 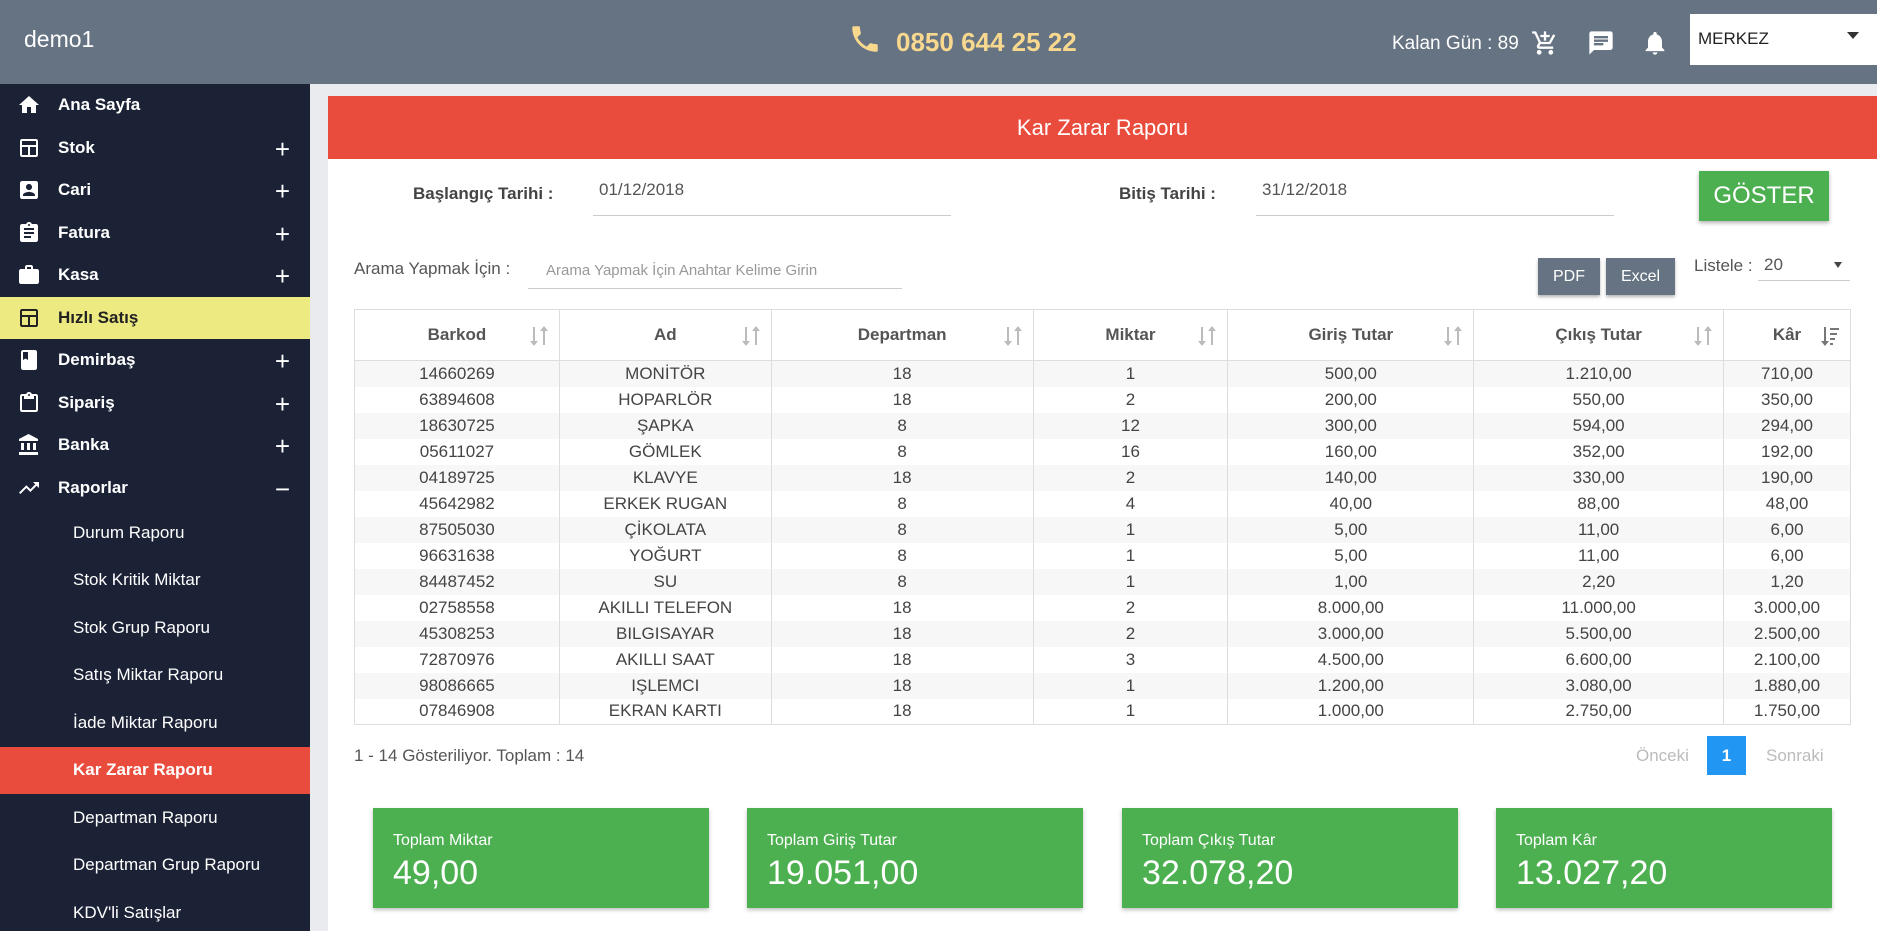 I want to click on table-cell: 72870976, so click(x=457, y=659).